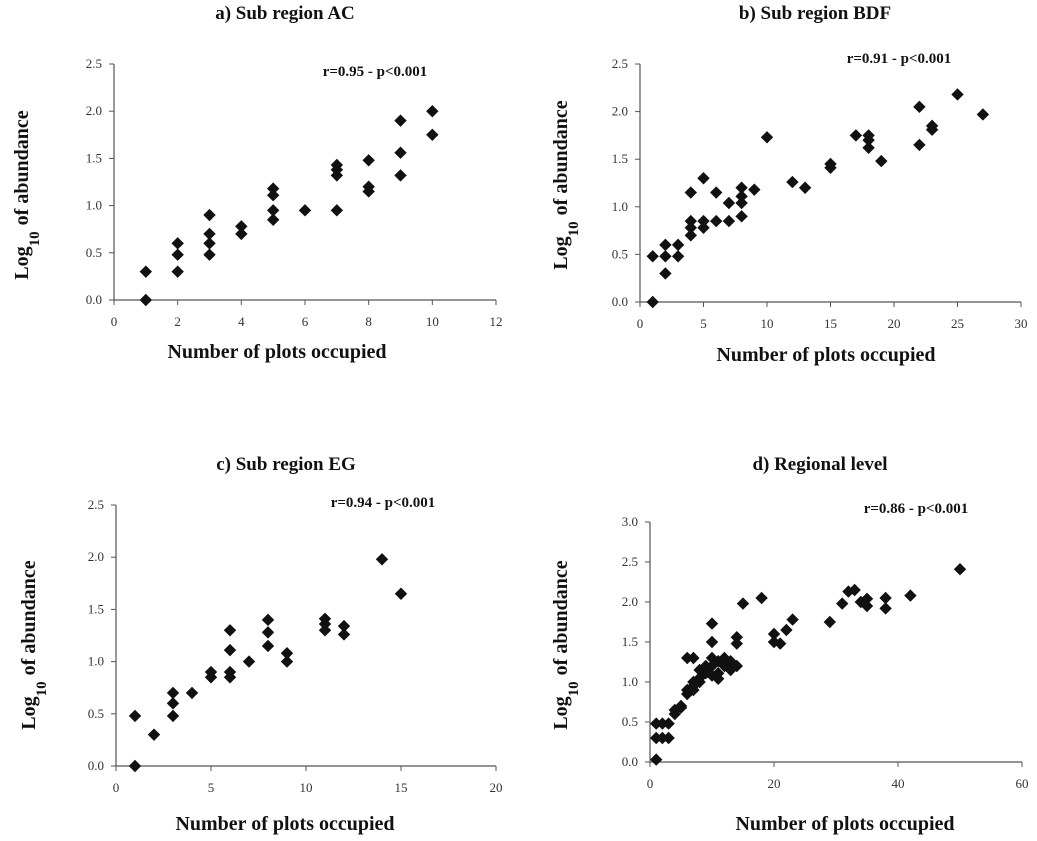 The image size is (1037, 841). What do you see at coordinates (630, 561) in the screenshot?
I see `panel-d-y-tick-label: 2.5` at bounding box center [630, 561].